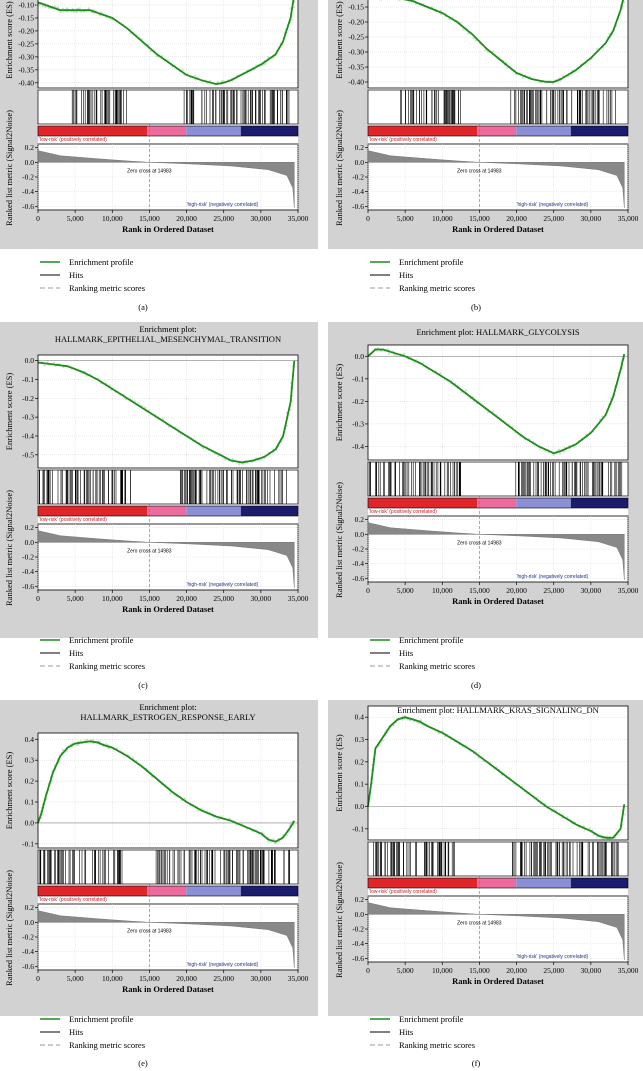 The width and height of the screenshot is (643, 1071). Describe the element at coordinates (358, 206) in the screenshot. I see `metric-tick-label: -0.6` at that location.